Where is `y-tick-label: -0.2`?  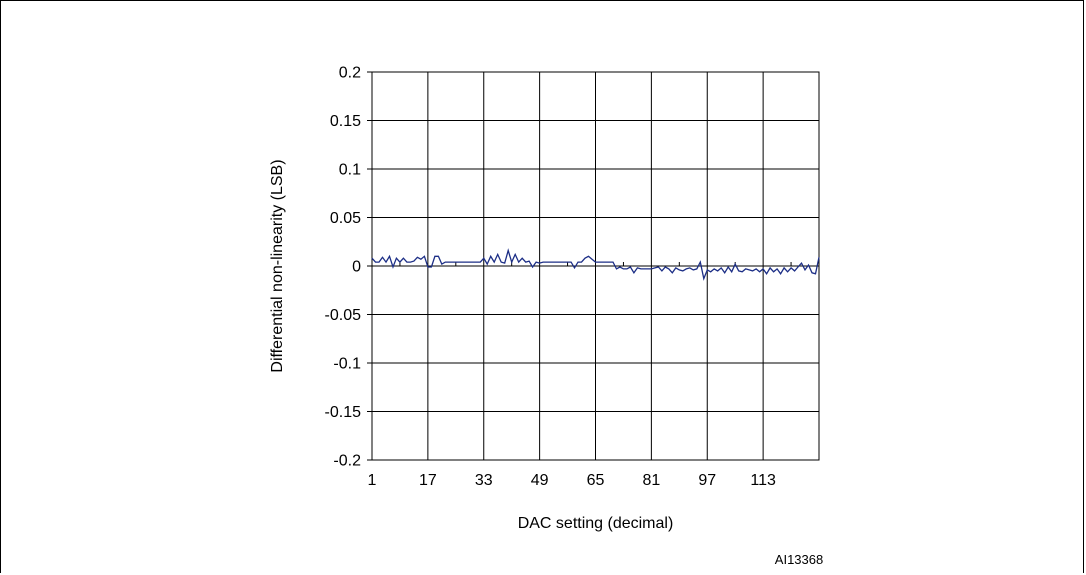
y-tick-label: -0.2 is located at coordinates (347, 461).